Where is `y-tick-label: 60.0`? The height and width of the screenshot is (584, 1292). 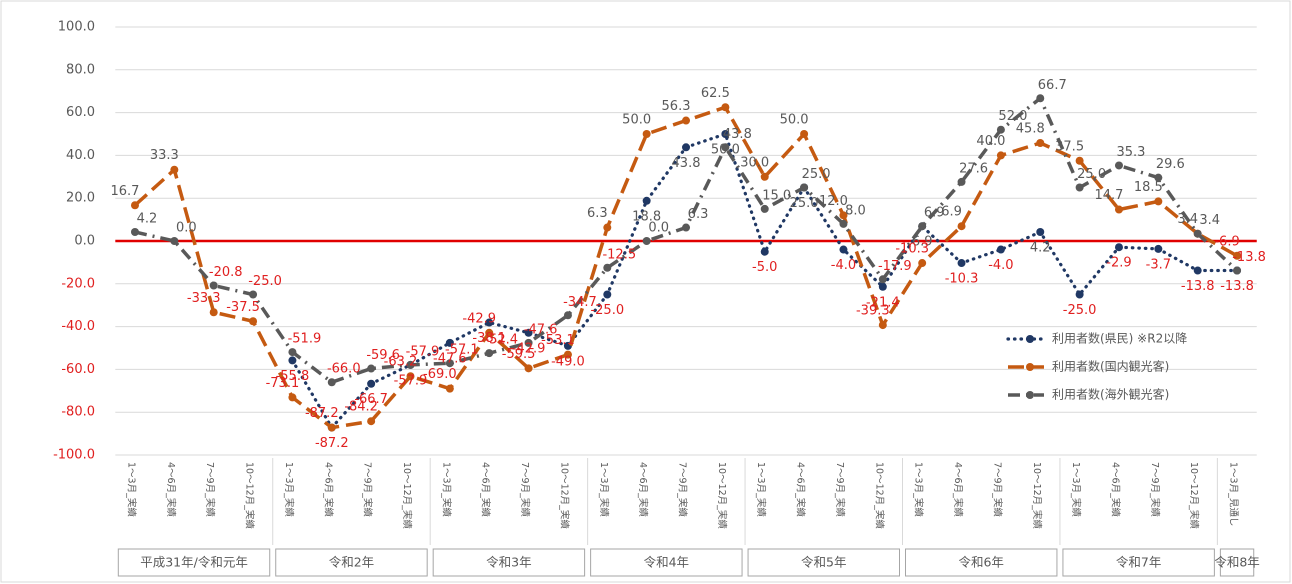
y-tick-label: 60.0 is located at coordinates (80, 112).